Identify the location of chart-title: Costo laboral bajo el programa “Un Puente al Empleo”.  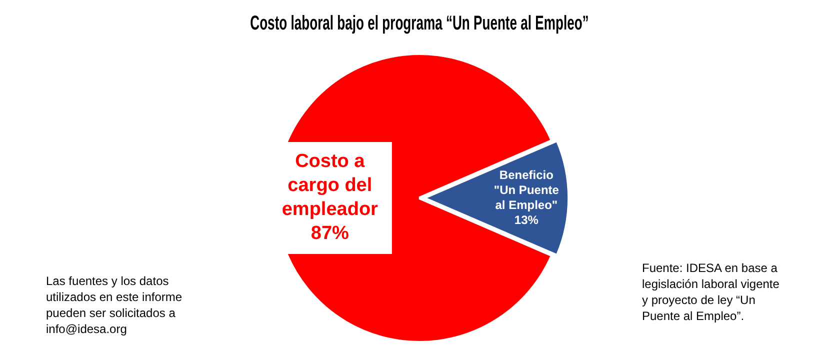
(419, 23).